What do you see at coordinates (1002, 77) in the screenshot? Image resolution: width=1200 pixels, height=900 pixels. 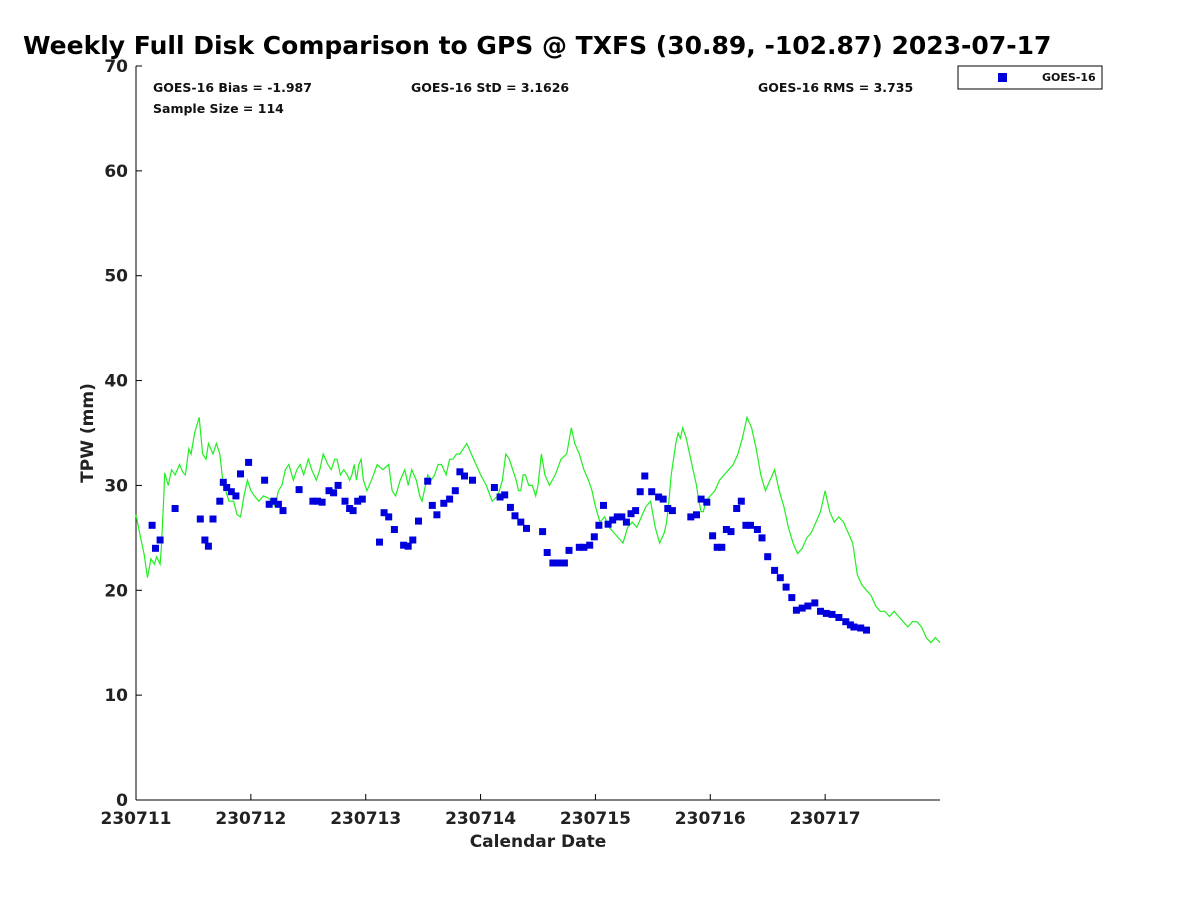 I see `legend-marker-goes16` at bounding box center [1002, 77].